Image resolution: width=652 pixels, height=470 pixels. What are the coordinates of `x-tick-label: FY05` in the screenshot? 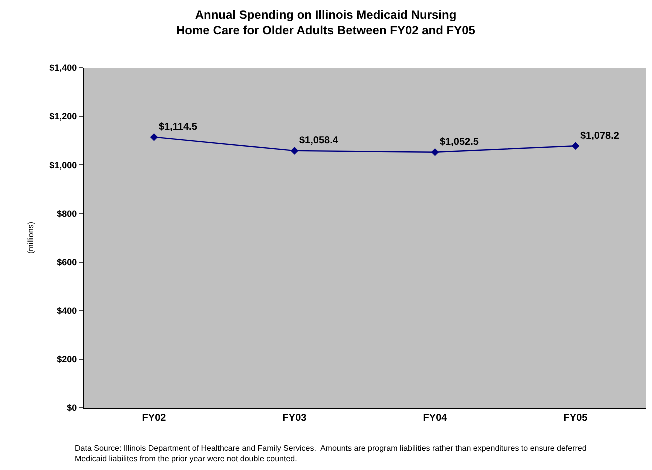 It's located at (576, 418).